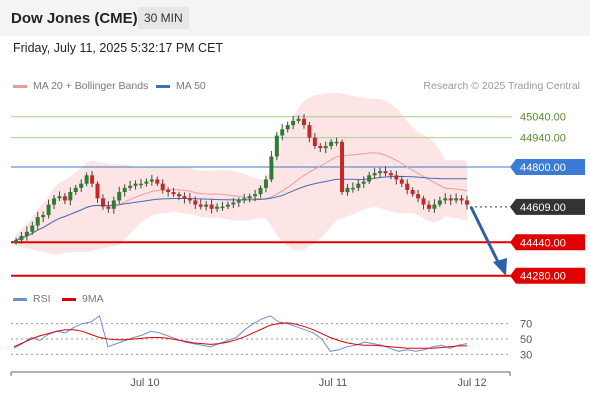  Describe the element at coordinates (91, 86) in the screenshot. I see `legend-ma20-label: MA 20 + Bollinger Bands` at that location.